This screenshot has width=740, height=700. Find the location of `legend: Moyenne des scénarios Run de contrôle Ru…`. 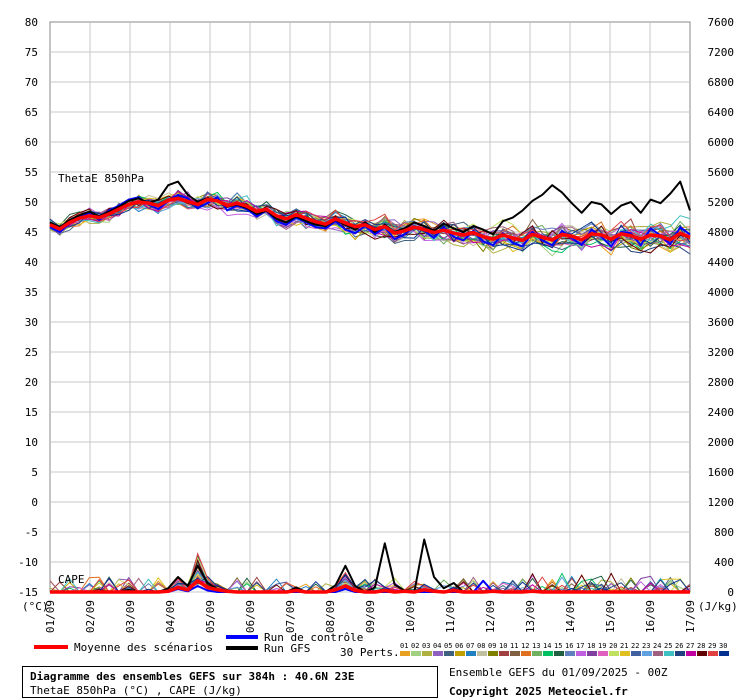

legend: Moyenne des scénarios Run de contrôle Ru… is located at coordinates (381, 645).